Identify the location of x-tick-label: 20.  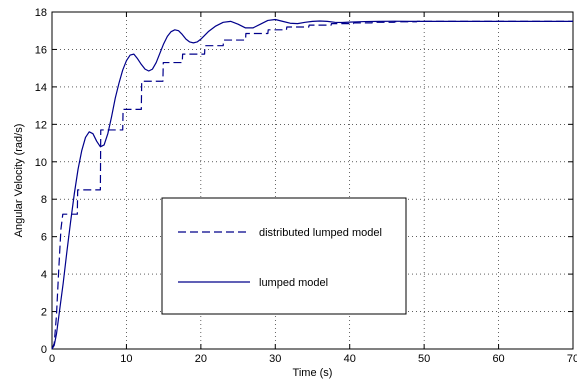
(201, 359).